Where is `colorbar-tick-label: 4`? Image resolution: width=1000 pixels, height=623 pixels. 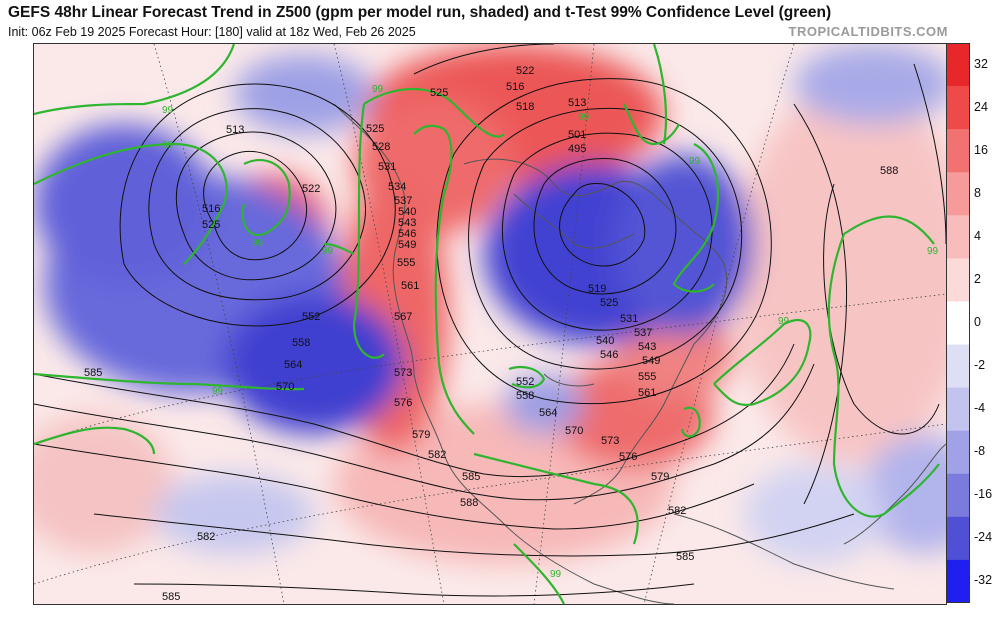
colorbar-tick-label: 4 is located at coordinates (977, 235).